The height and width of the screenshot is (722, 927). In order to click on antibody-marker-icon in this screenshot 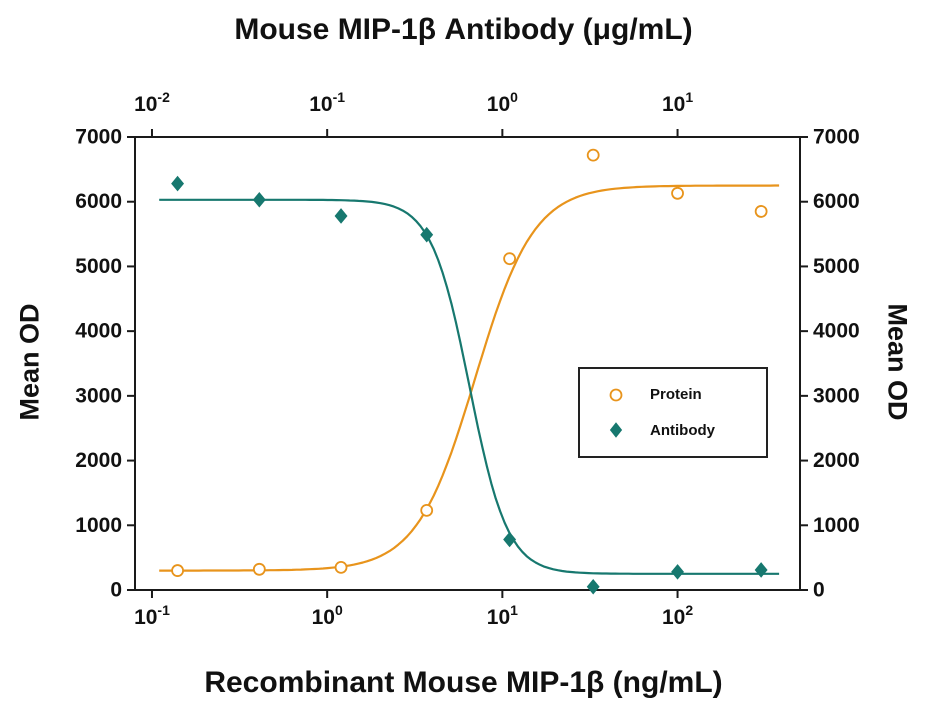, I will do `click(616, 430)`.